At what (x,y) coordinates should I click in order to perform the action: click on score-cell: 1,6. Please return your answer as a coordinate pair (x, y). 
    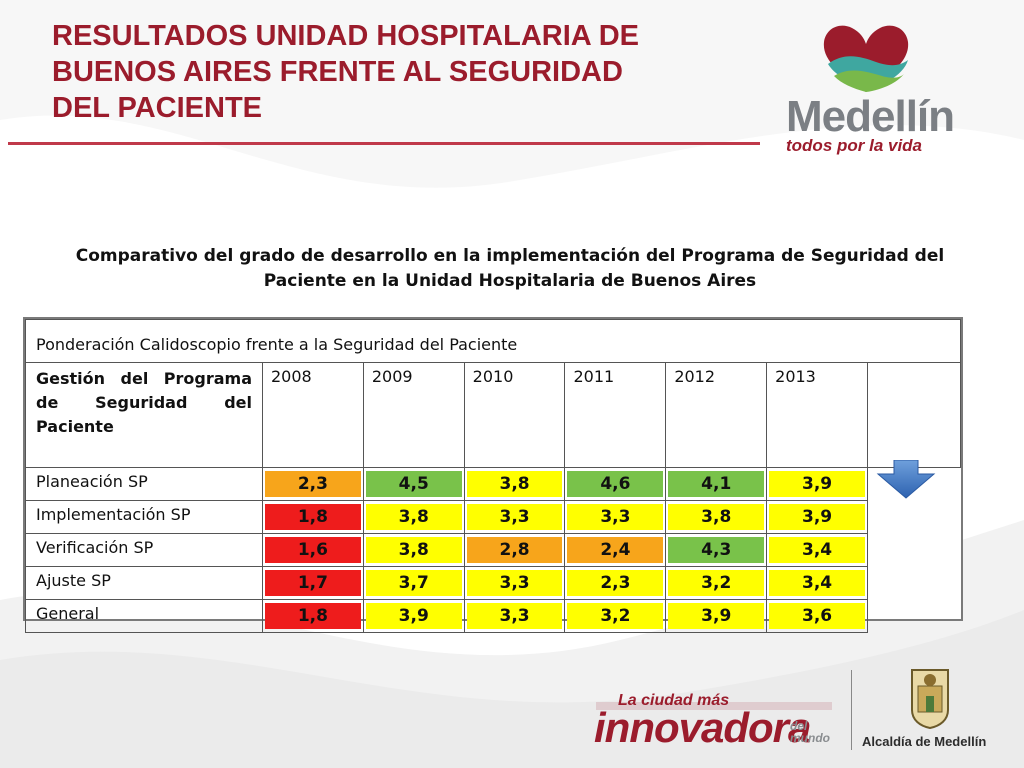
    Looking at the image, I should click on (313, 550).